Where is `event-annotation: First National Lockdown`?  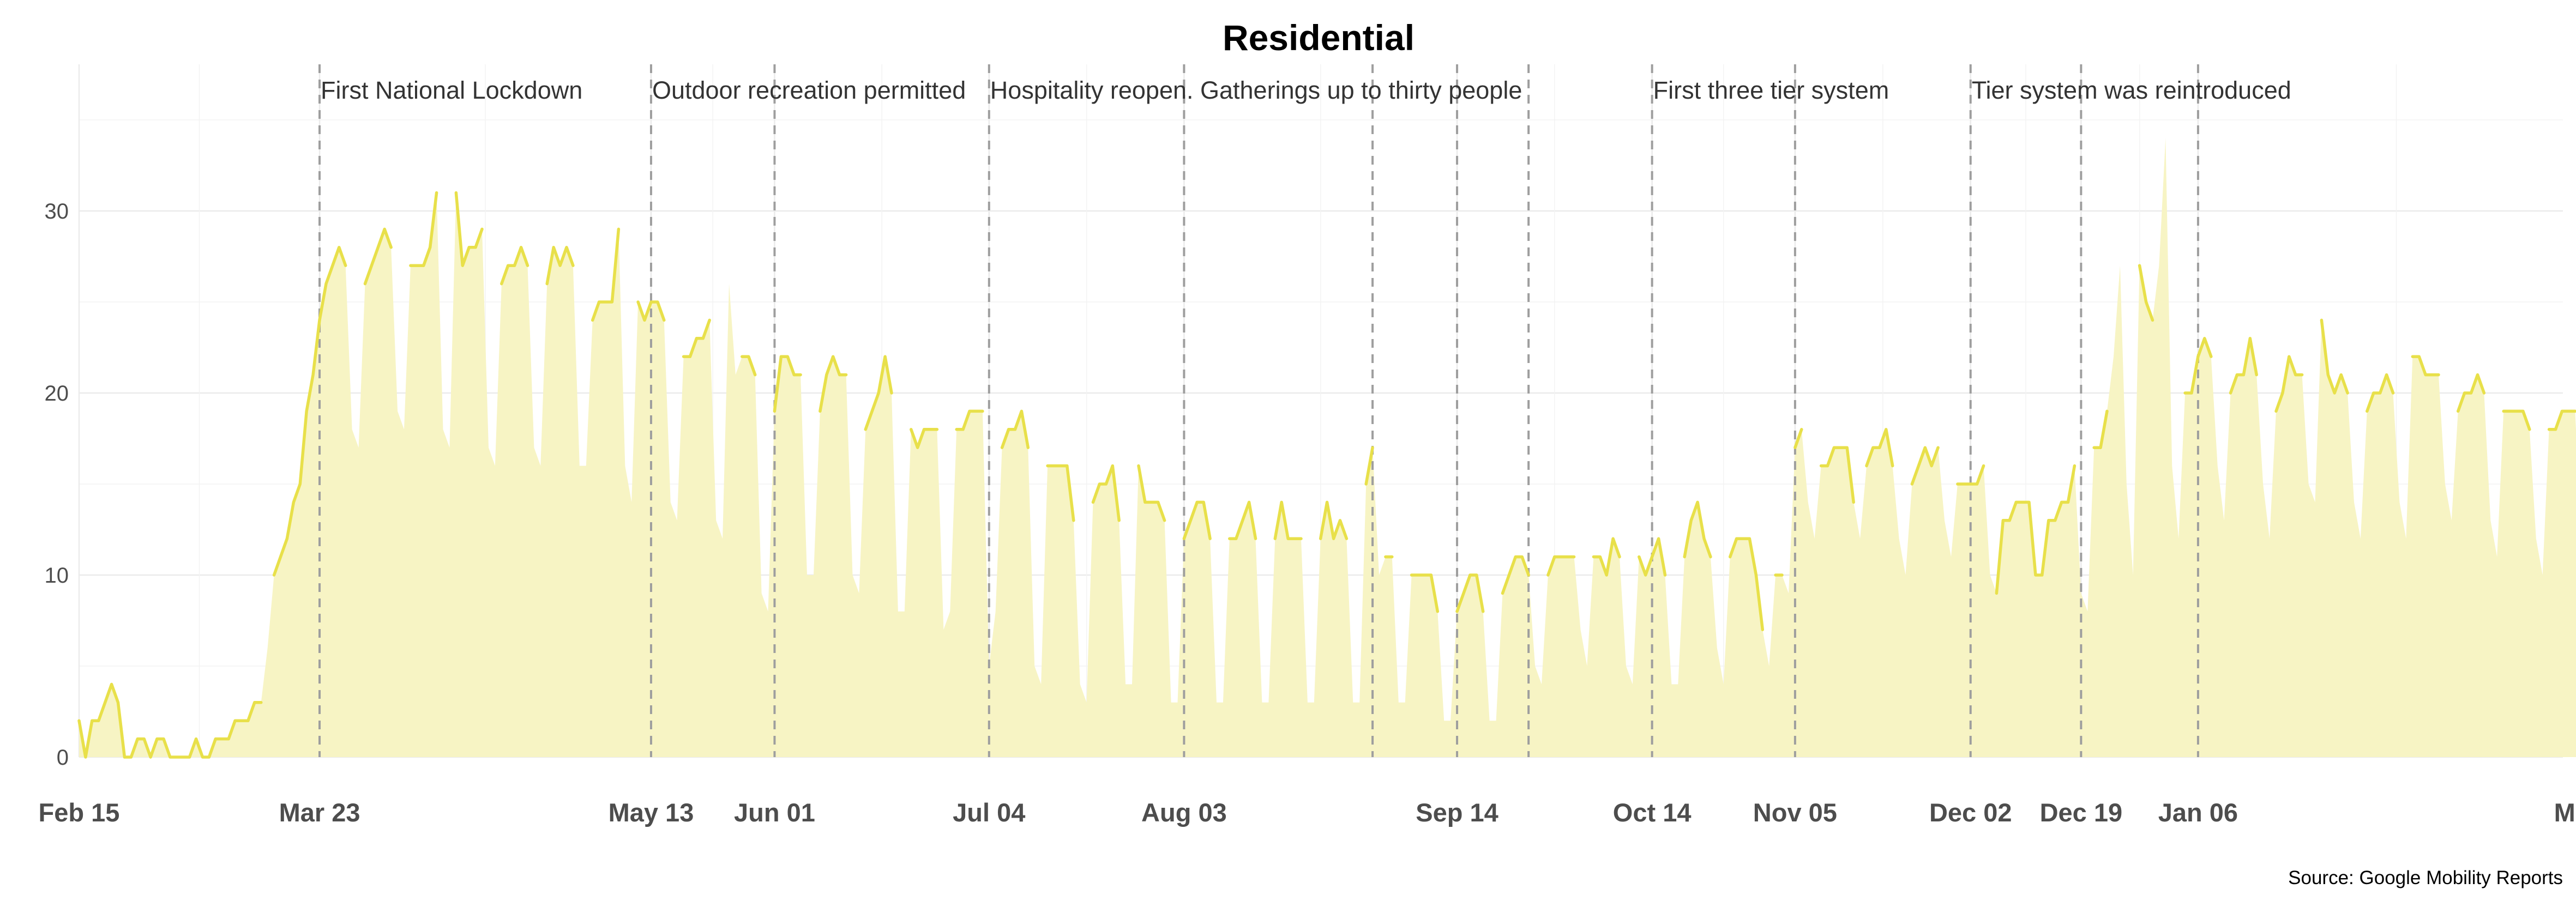 event-annotation: First National Lockdown is located at coordinates (451, 90).